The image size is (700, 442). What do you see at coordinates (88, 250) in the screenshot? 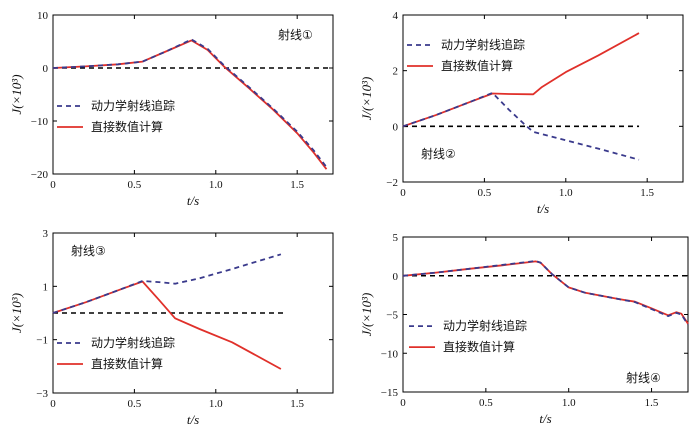
I see `panel-title: 射线③` at bounding box center [88, 250].